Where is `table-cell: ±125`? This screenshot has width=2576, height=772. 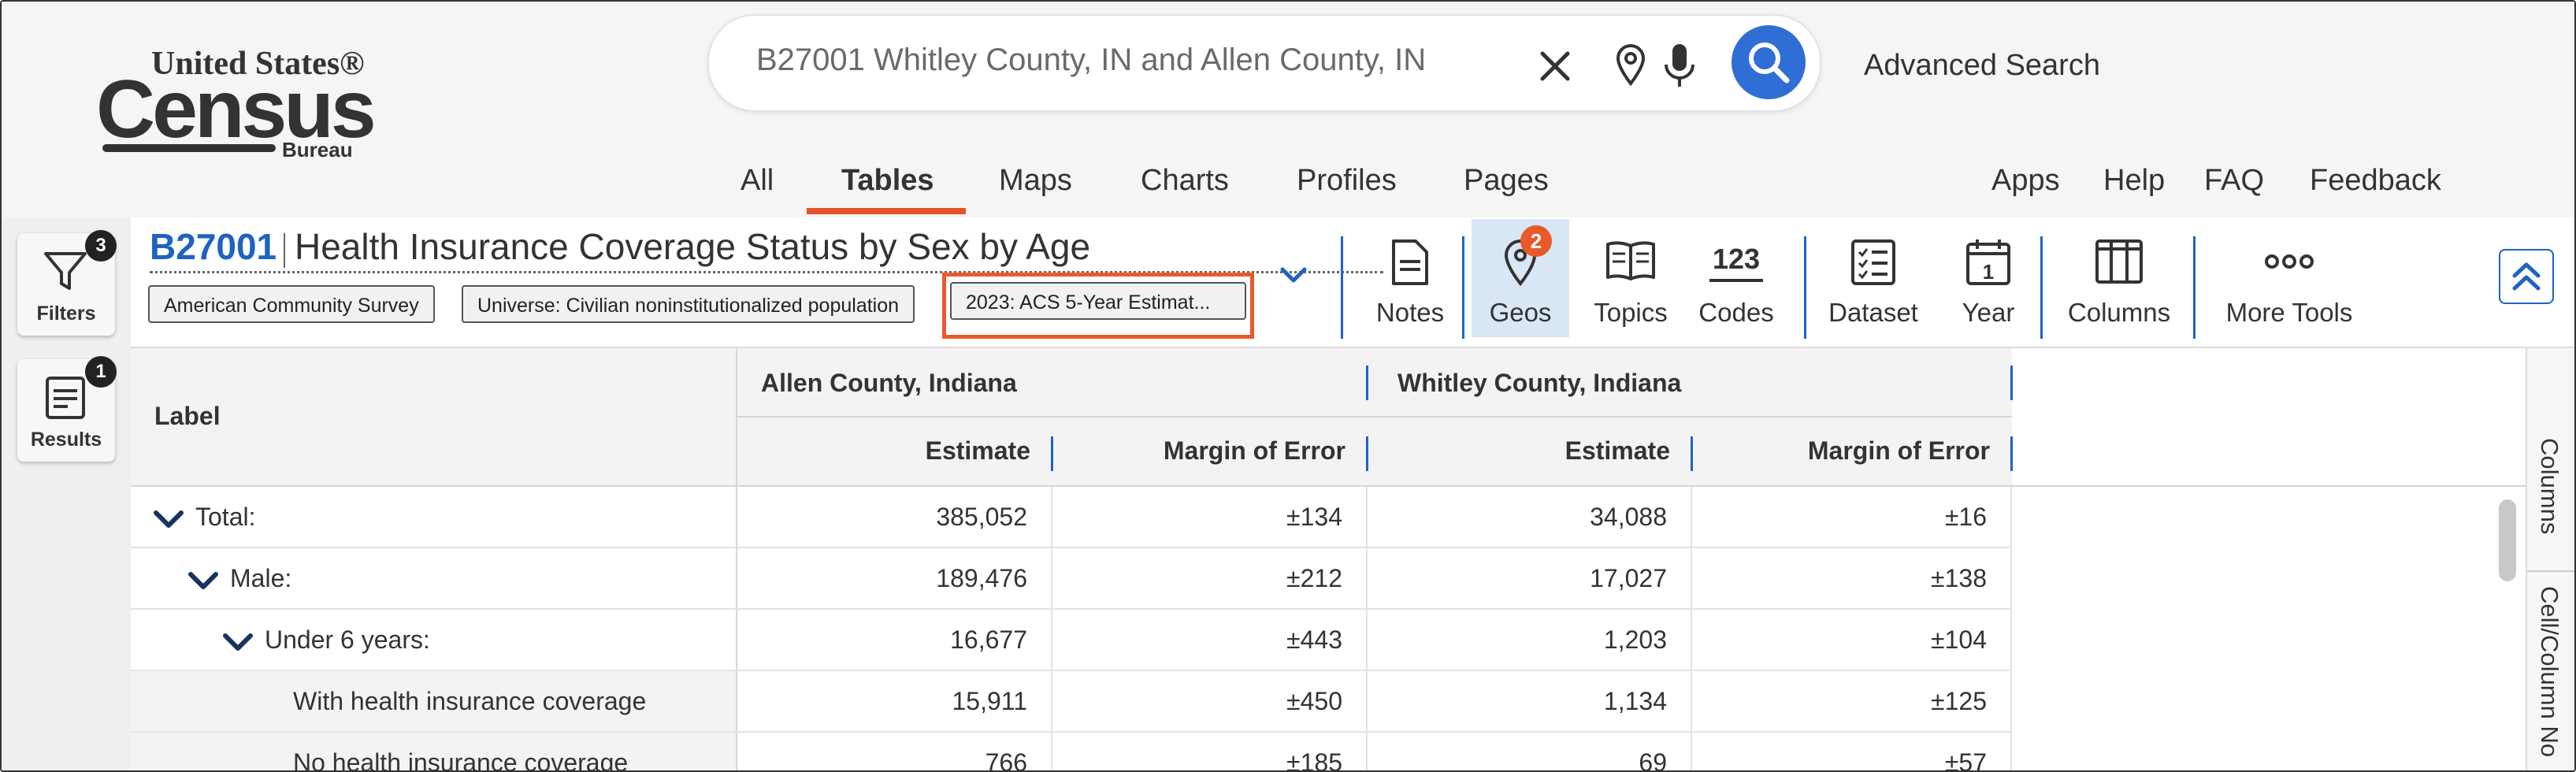 table-cell: ±125 is located at coordinates (1852, 701).